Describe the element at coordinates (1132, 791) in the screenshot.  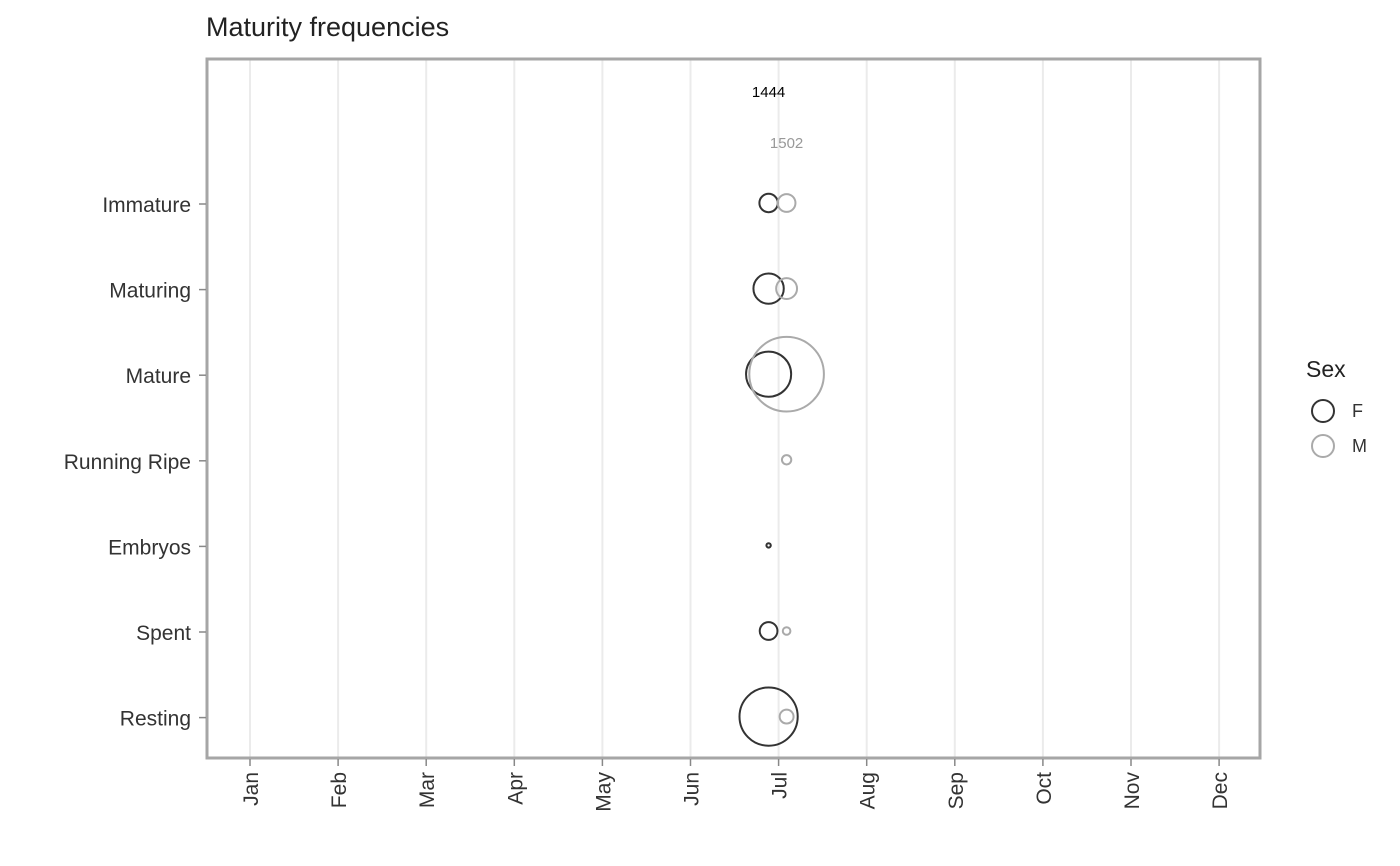
I see `x-tick-label-nov: Nov` at that location.